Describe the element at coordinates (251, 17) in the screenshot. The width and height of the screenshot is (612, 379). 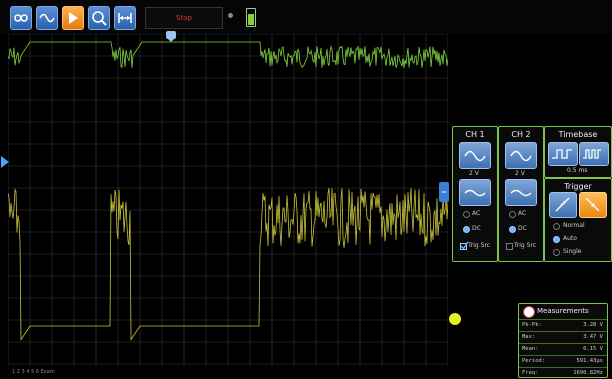
I see `battery-icon` at that location.